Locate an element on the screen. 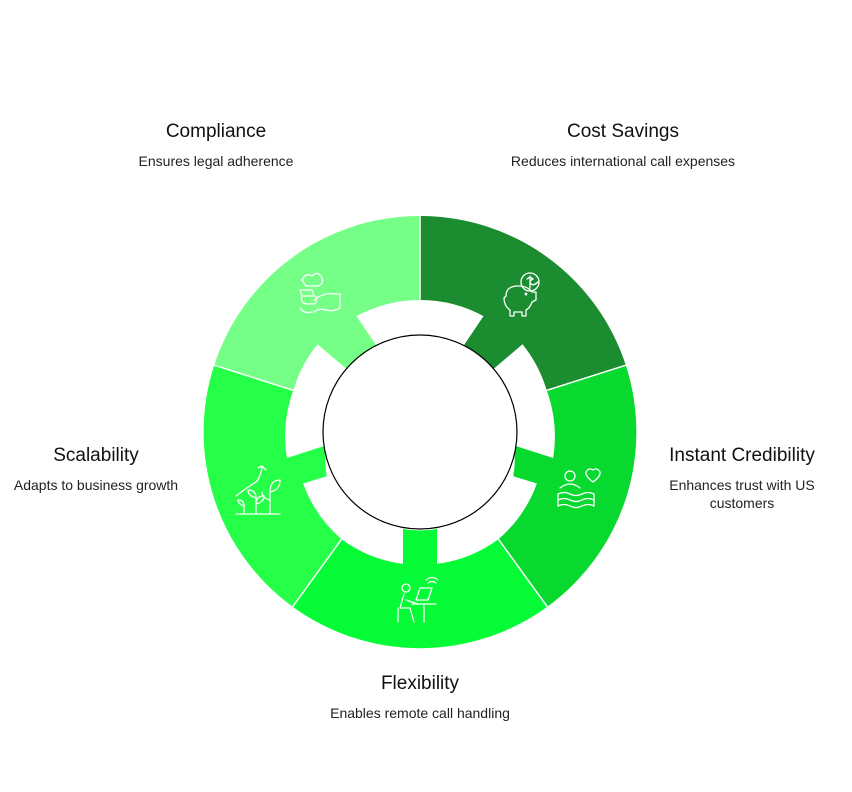 This screenshot has width=852, height=792. person-laptop-wifi-icon is located at coordinates (418, 599).